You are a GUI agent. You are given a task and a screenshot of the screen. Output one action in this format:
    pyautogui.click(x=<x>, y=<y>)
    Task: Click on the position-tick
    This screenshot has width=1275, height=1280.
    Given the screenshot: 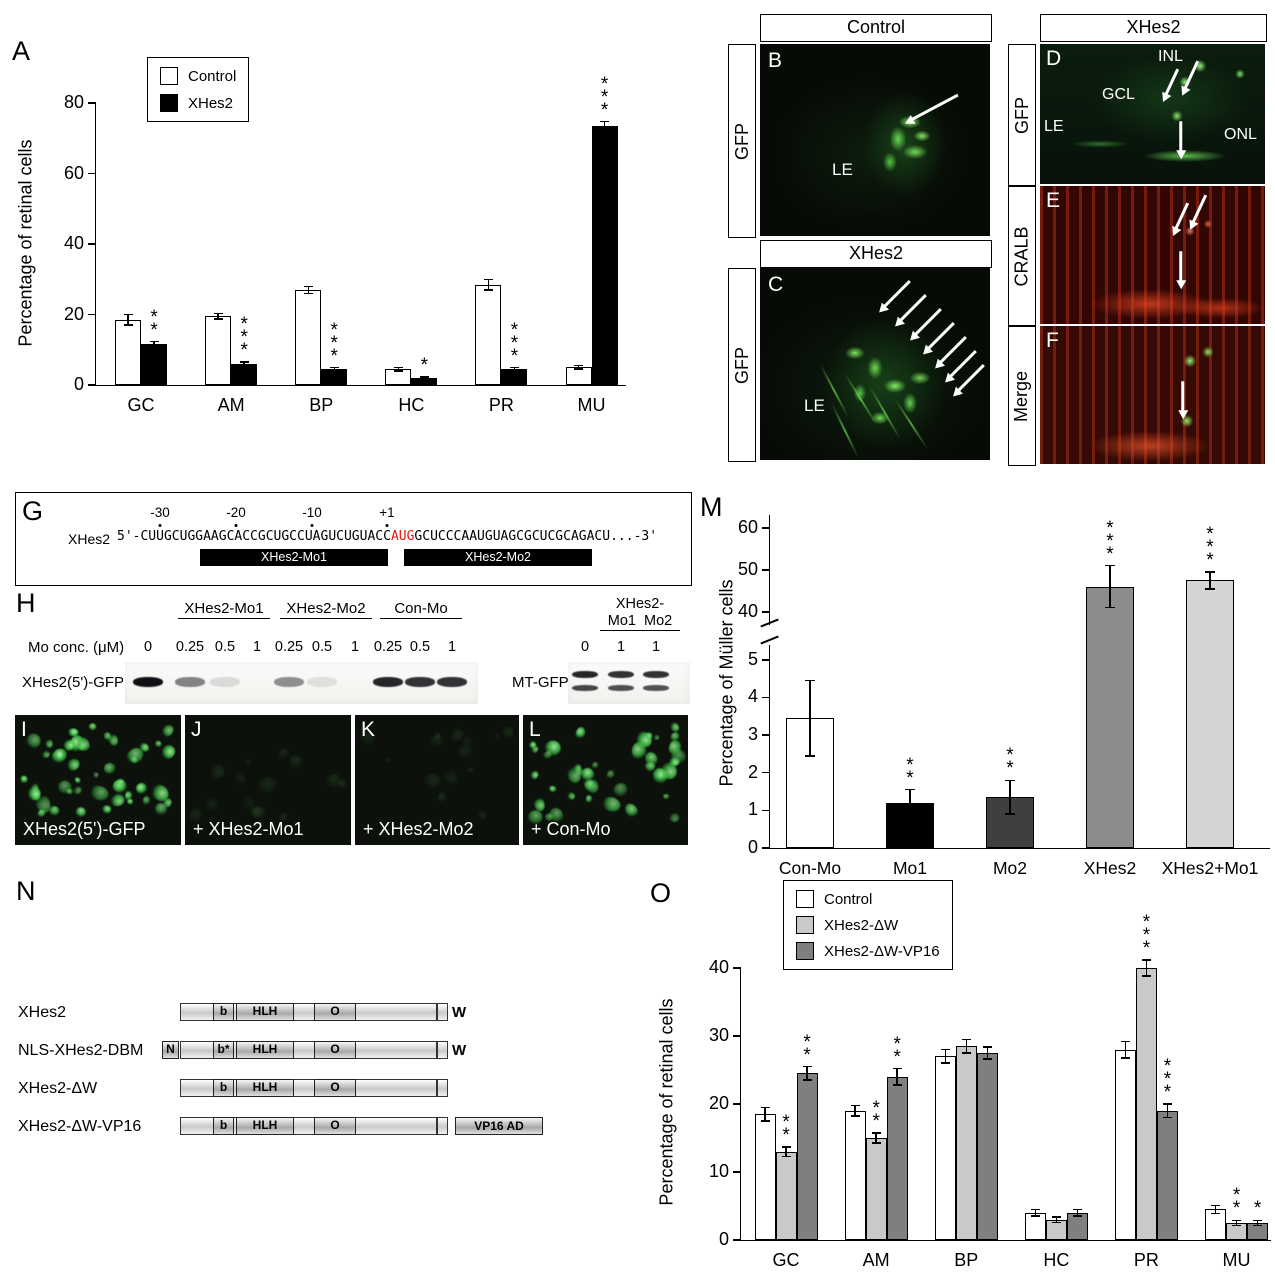 What is the action you would take?
    pyautogui.click(x=160, y=525)
    